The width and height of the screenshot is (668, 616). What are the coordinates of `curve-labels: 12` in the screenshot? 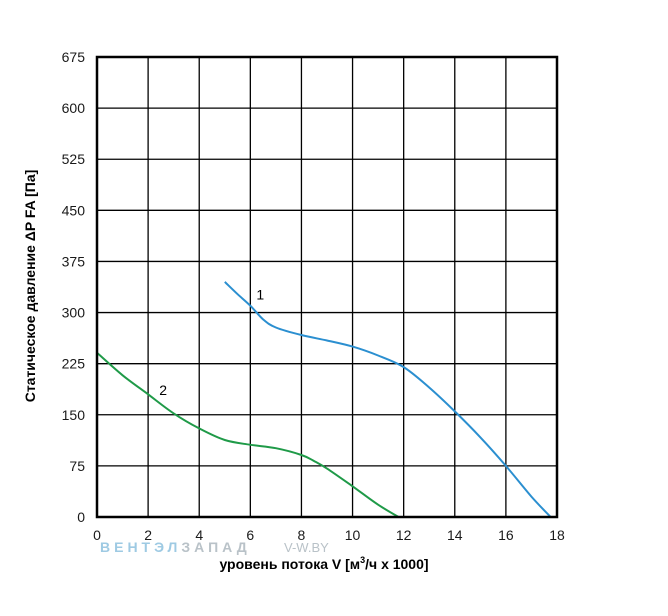 It's located at (211, 342).